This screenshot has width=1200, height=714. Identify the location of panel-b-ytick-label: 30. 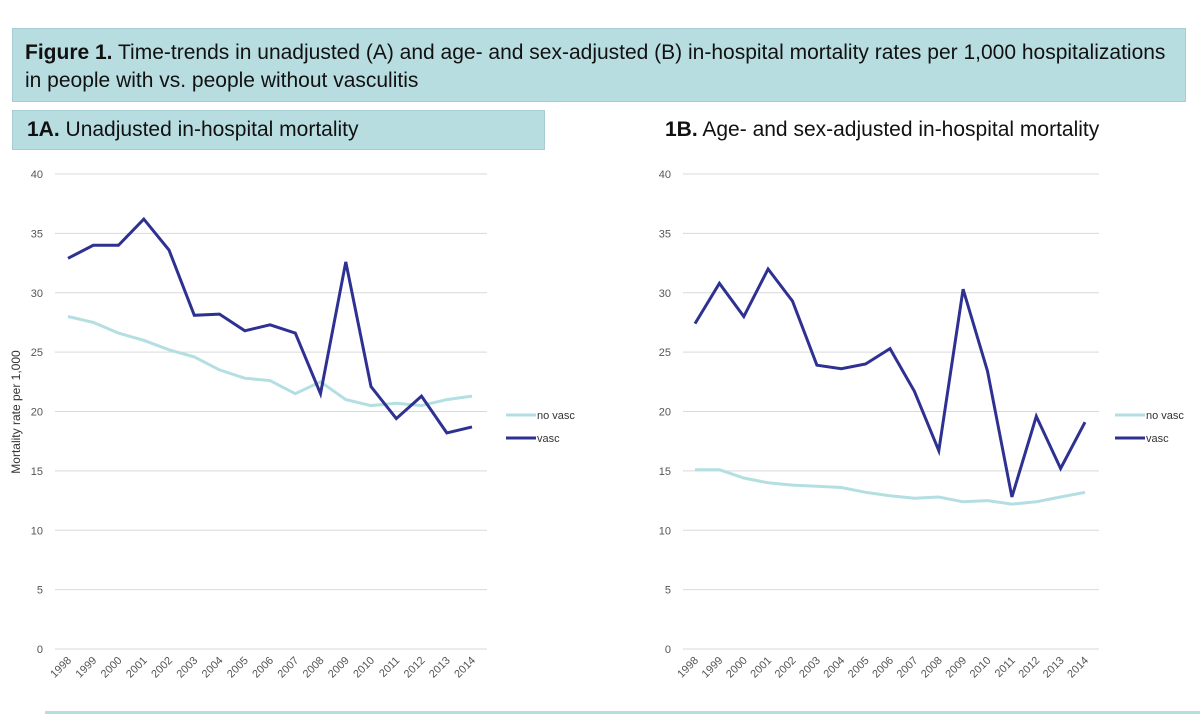
(665, 294).